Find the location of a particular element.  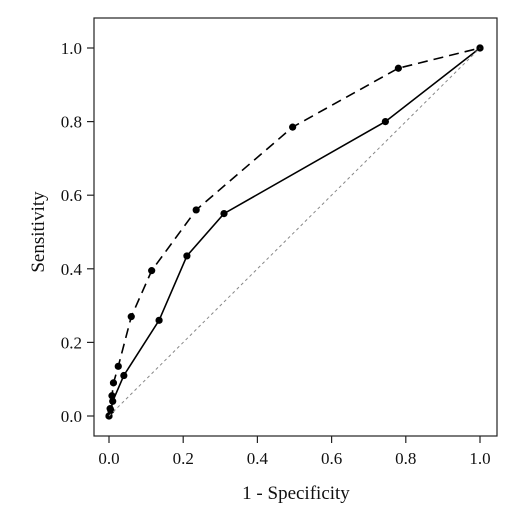

x-axis-title: 1 - Specificity is located at coordinates (296, 493).